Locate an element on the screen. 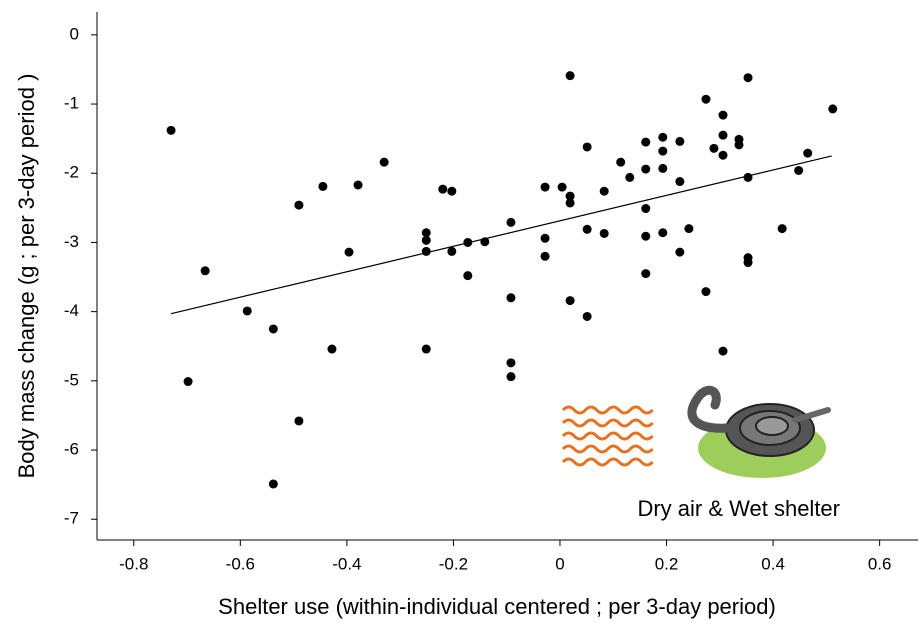 The image size is (921, 626). y-tick-label: -7 is located at coordinates (71, 518).